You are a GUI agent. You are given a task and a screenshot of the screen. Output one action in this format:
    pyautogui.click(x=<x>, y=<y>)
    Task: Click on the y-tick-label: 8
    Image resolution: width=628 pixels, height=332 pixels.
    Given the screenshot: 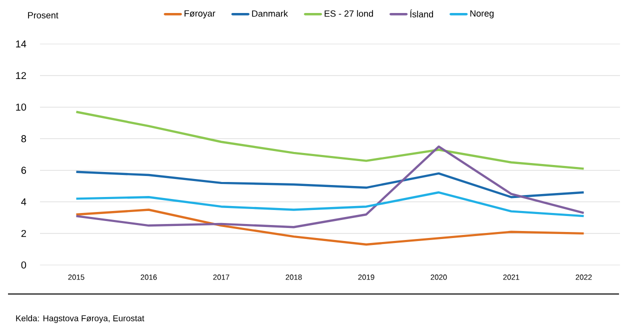 What is the action you would take?
    pyautogui.click(x=23, y=138)
    